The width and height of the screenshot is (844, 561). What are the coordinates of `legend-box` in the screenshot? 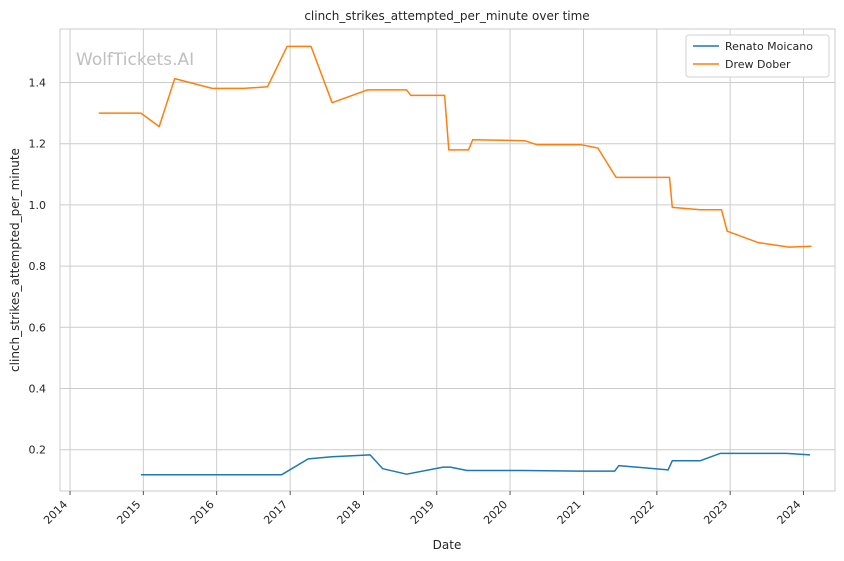 It's located at (757, 56).